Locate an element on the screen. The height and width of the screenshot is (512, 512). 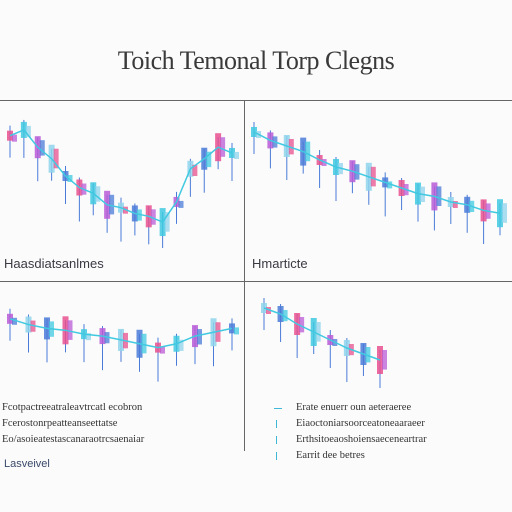
middle-divider is located at coordinates (256, 281).